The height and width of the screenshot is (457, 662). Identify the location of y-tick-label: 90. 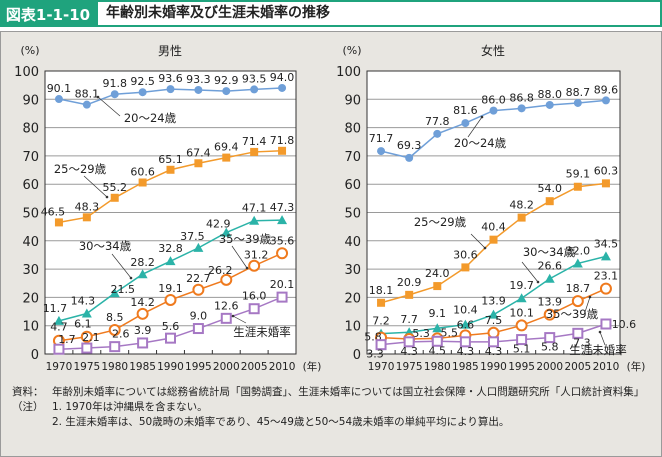
(352, 100).